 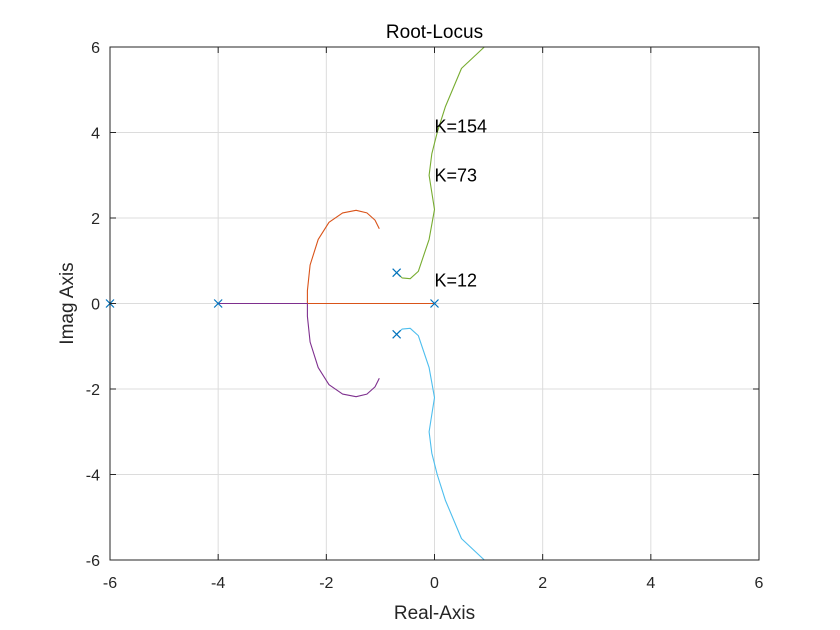 I want to click on x-tick-label: 2, so click(x=542, y=583).